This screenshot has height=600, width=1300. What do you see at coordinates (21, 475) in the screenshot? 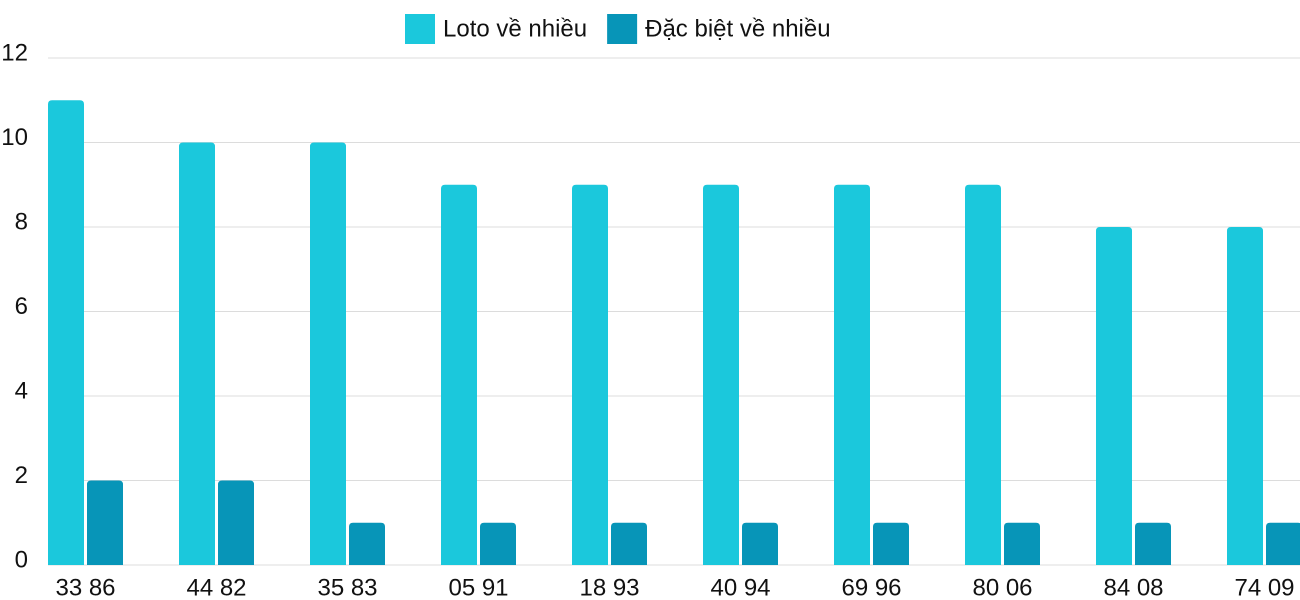
I see `y-tick-label: 2` at bounding box center [21, 475].